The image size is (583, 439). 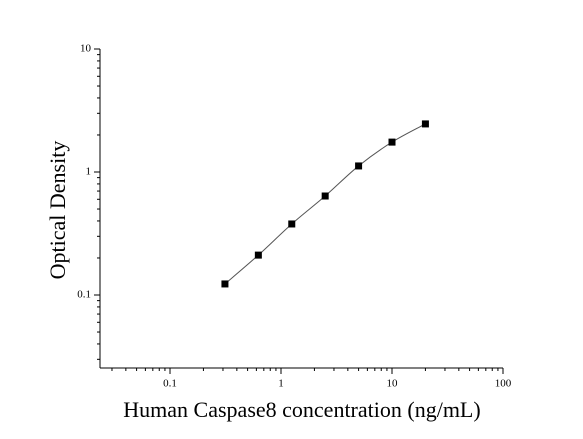 What do you see at coordinates (57, 210) in the screenshot?
I see `y-axis-title: Optical Density` at bounding box center [57, 210].